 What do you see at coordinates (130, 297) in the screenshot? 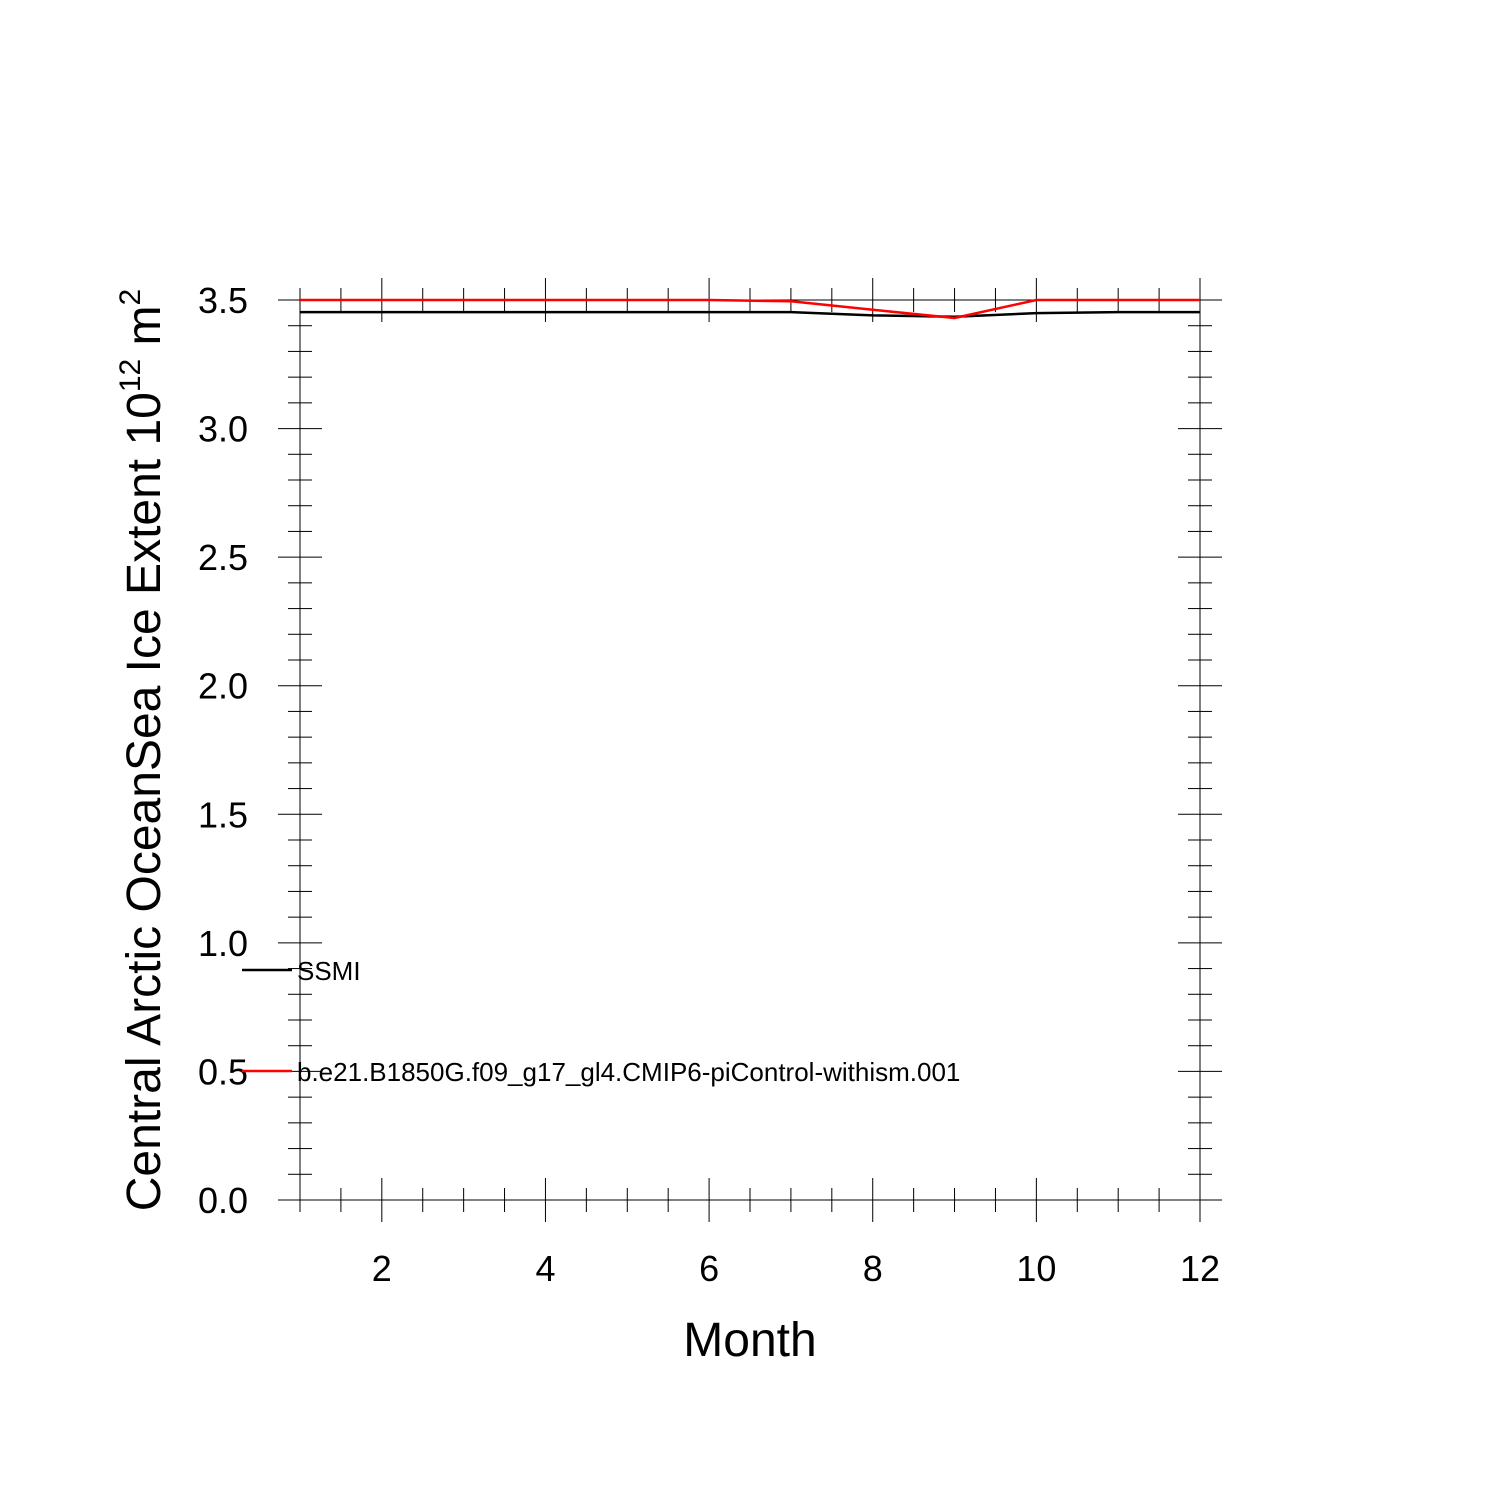
I see `y-axis-title-exponent-2: 2` at bounding box center [130, 297].